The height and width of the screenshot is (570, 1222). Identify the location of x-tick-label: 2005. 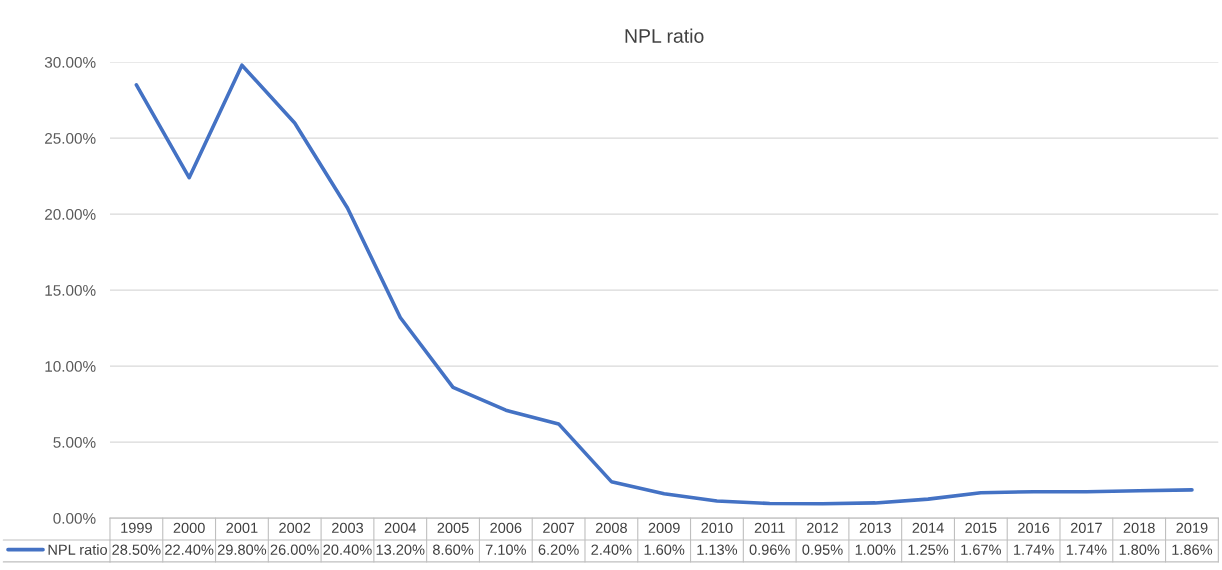
(453, 527).